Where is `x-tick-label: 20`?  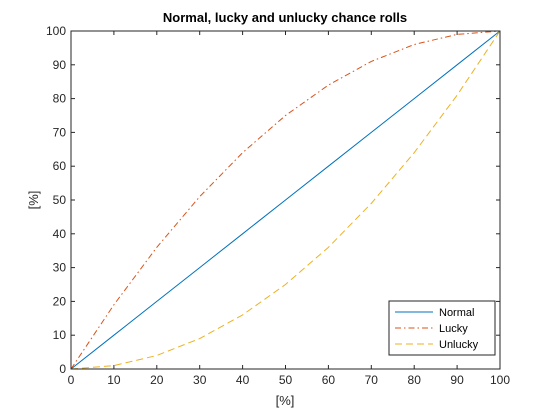
x-tick-label: 20 is located at coordinates (157, 380).